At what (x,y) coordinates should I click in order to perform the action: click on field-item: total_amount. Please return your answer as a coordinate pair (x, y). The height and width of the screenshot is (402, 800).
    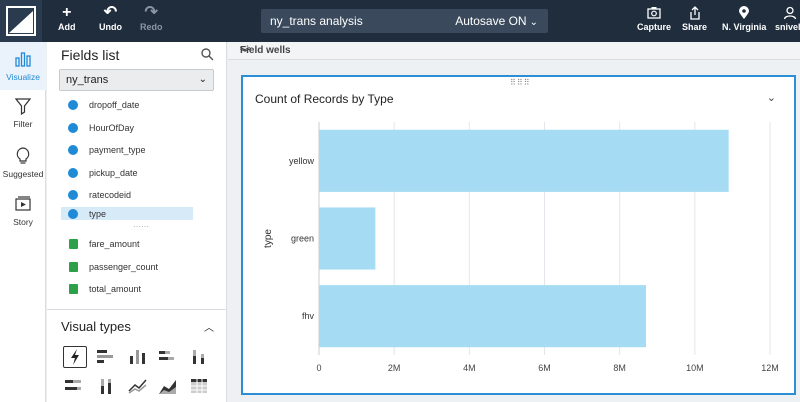
    Looking at the image, I should click on (127, 289).